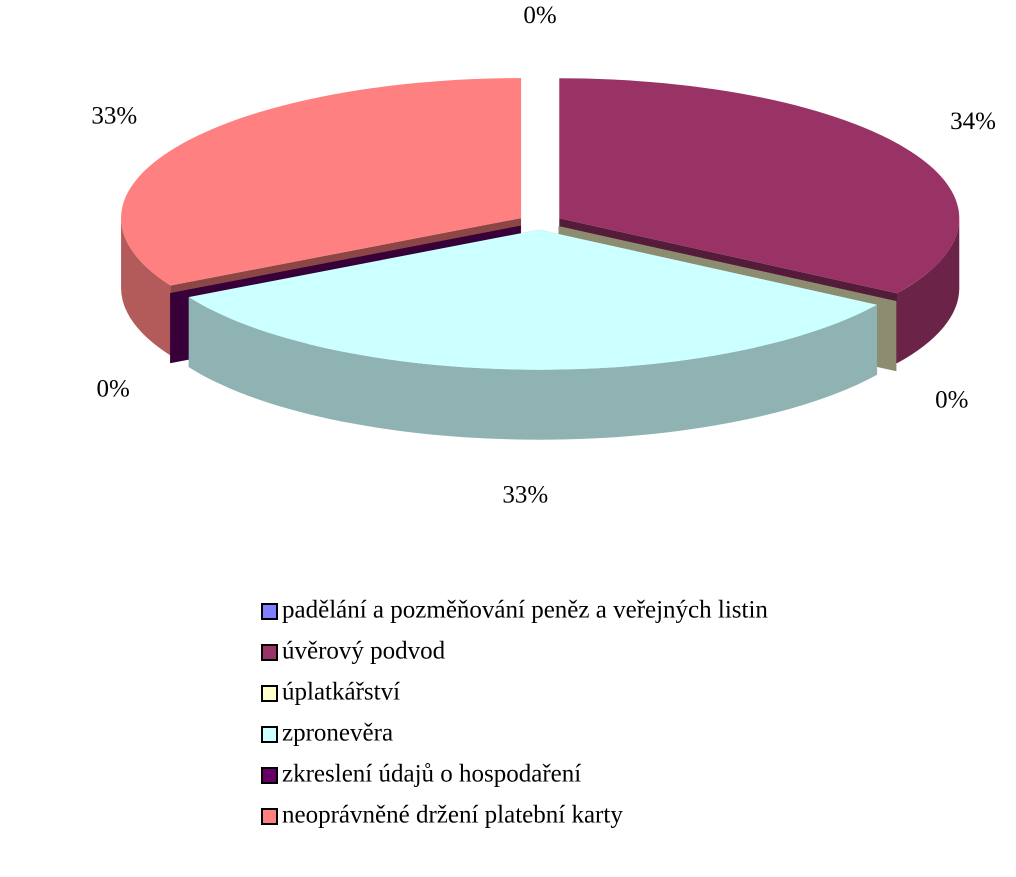 The width and height of the screenshot is (1016, 877). Describe the element at coordinates (973, 121) in the screenshot. I see `data-label: 34%` at that location.